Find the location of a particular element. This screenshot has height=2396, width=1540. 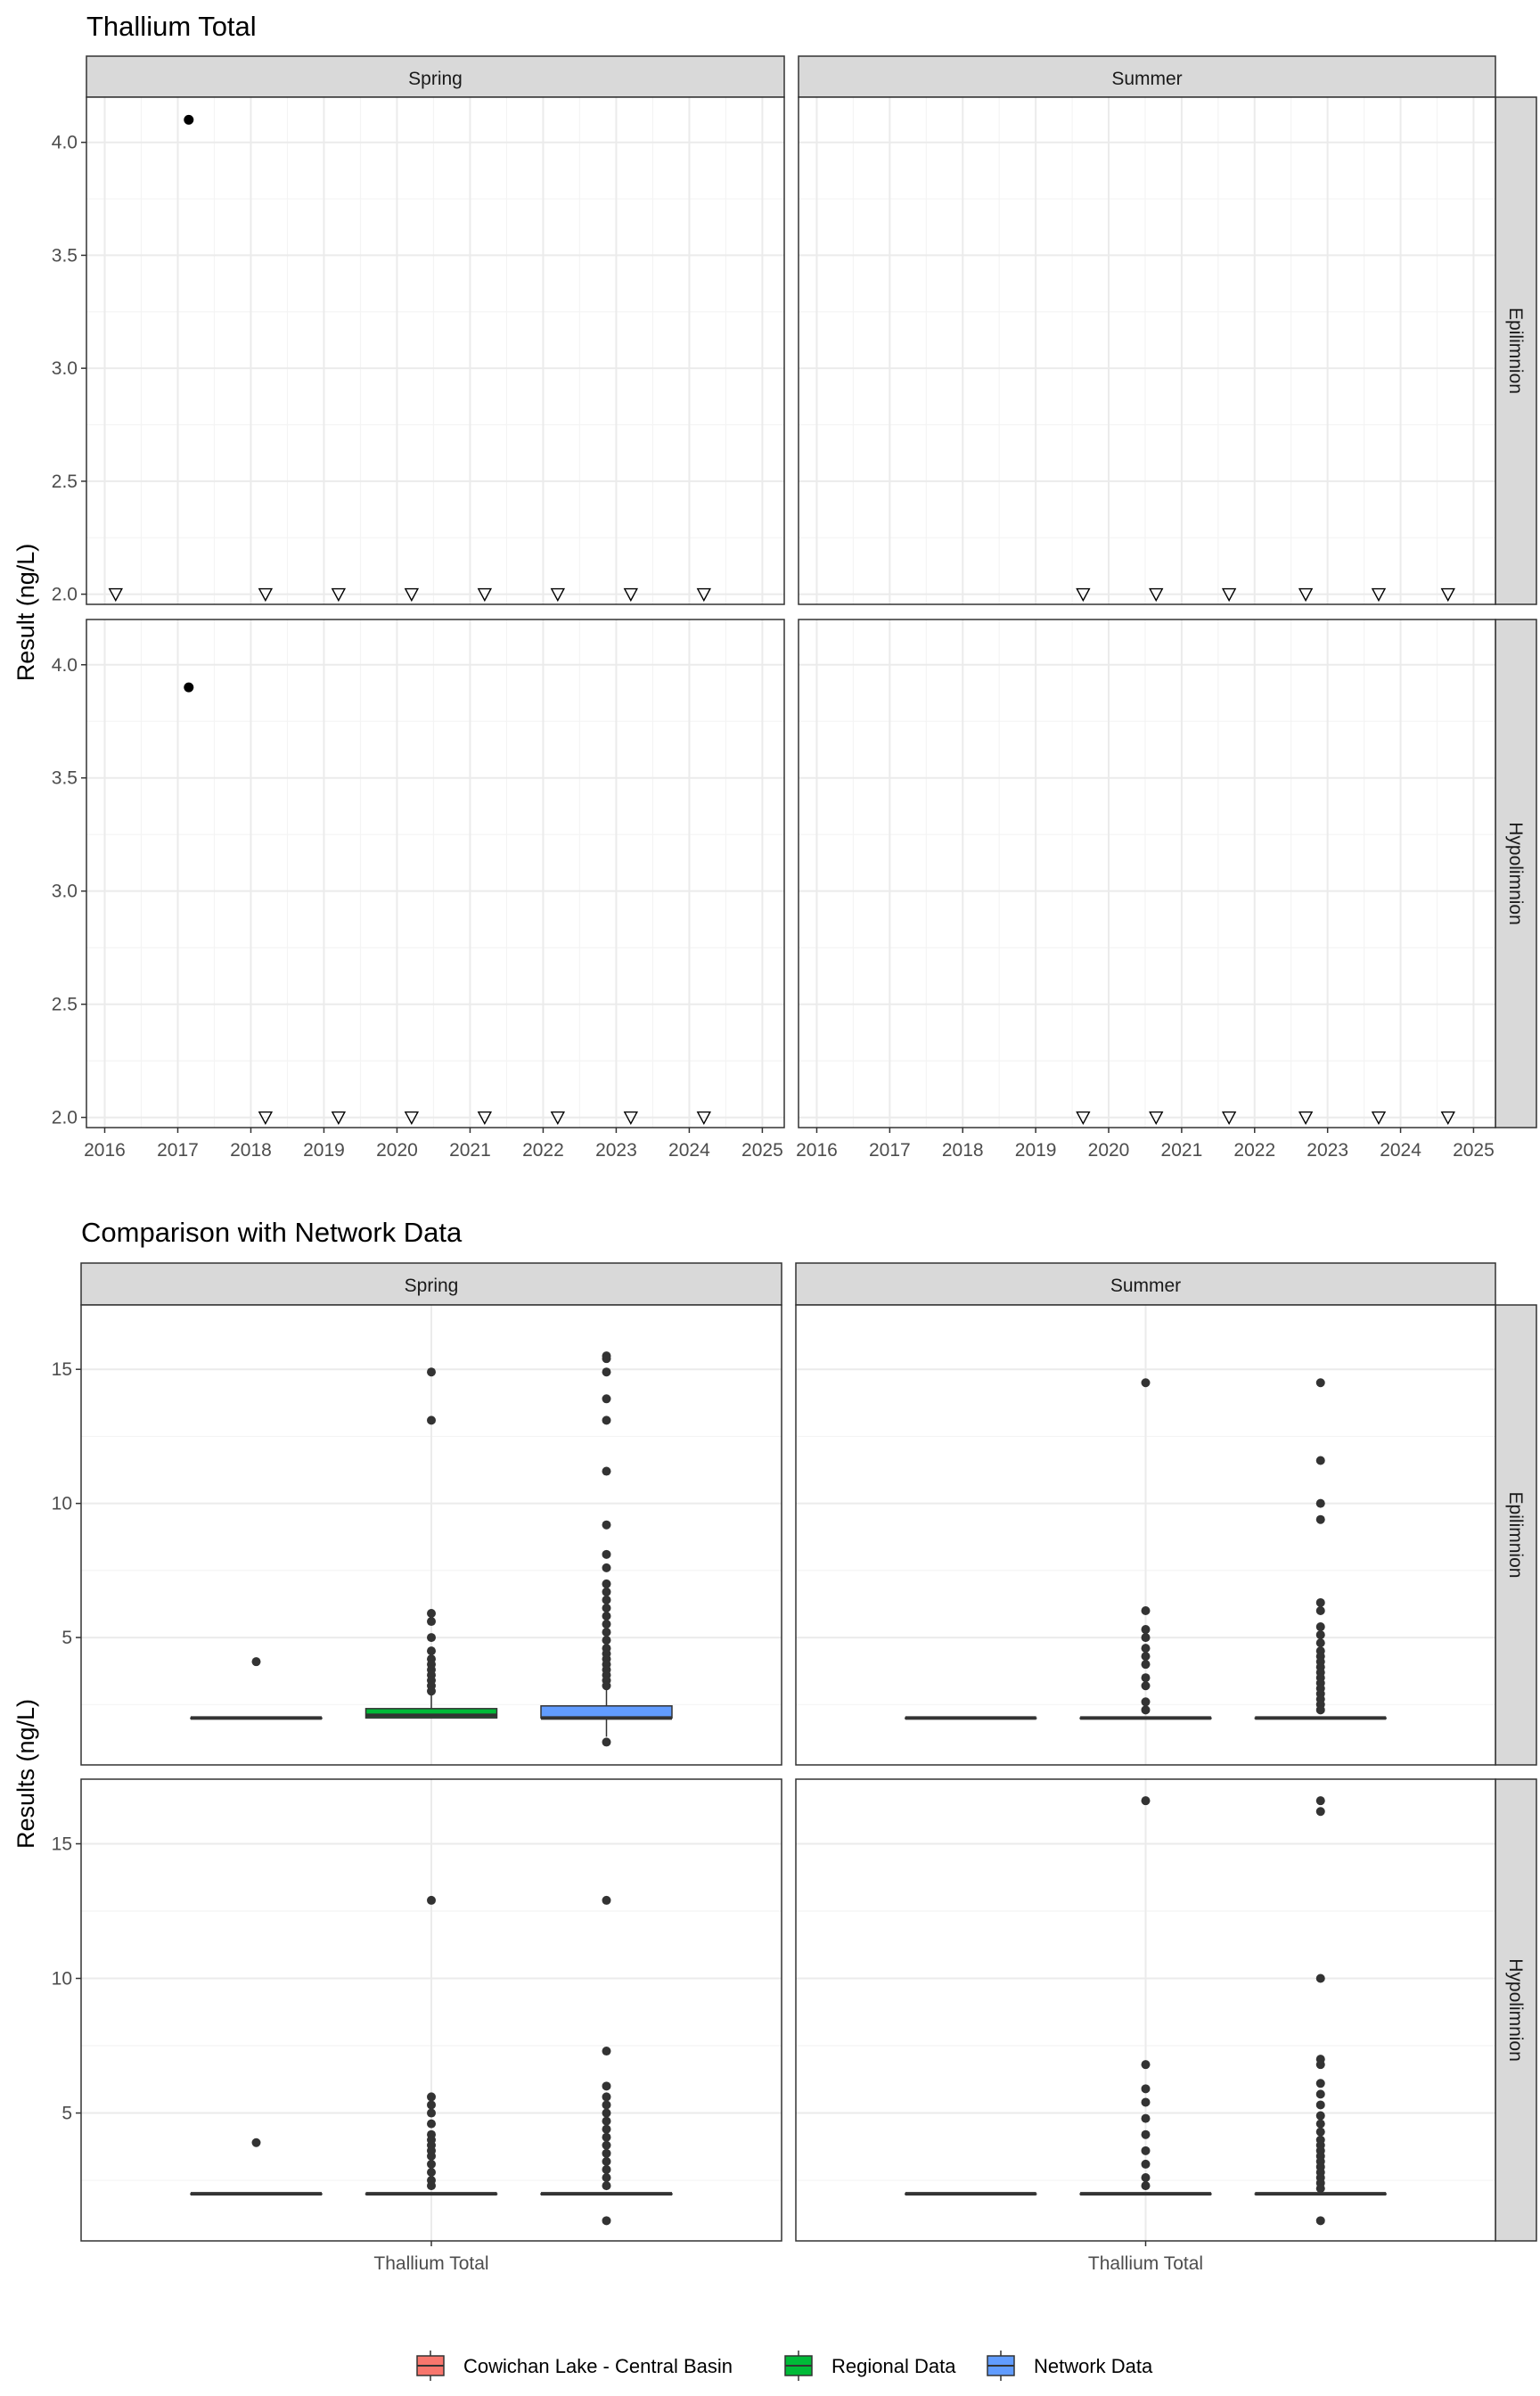

chart-2-panel-summer-epilimnion is located at coordinates (1145, 1535).